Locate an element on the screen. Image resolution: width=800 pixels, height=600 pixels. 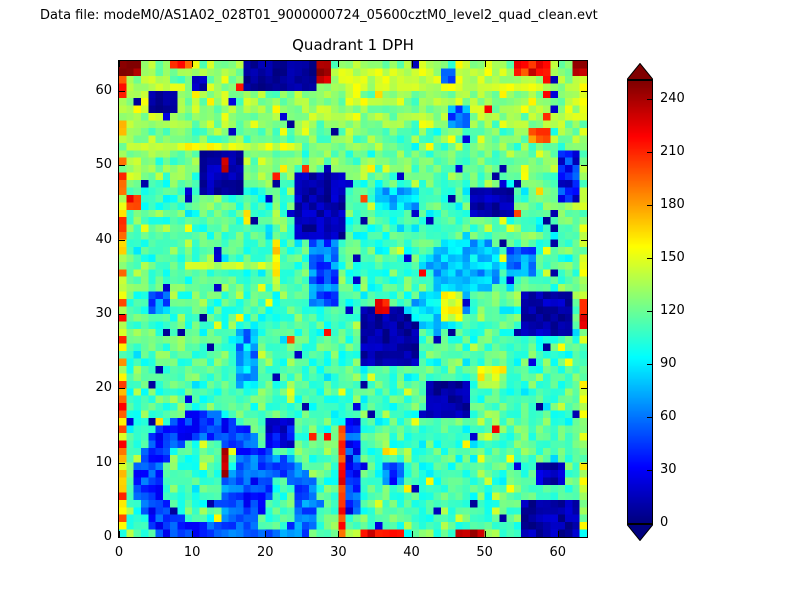
x-tick-label: 20 is located at coordinates (265, 552).